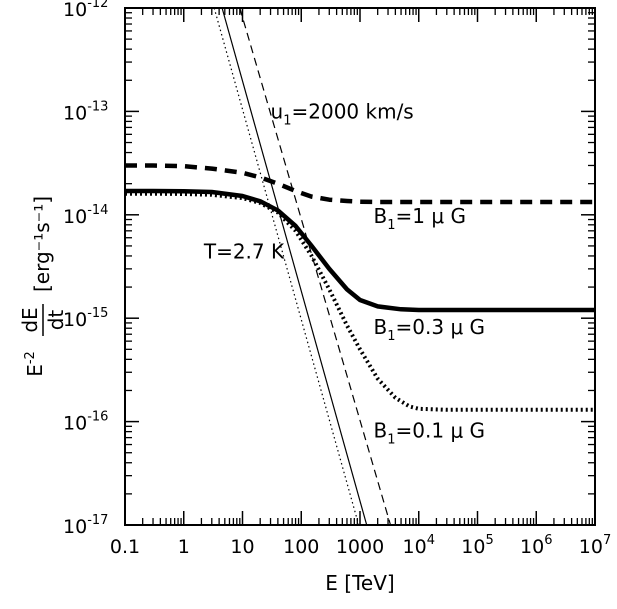 The width and height of the screenshot is (617, 609). I want to click on x-tick-label: 0.1, so click(125, 547).